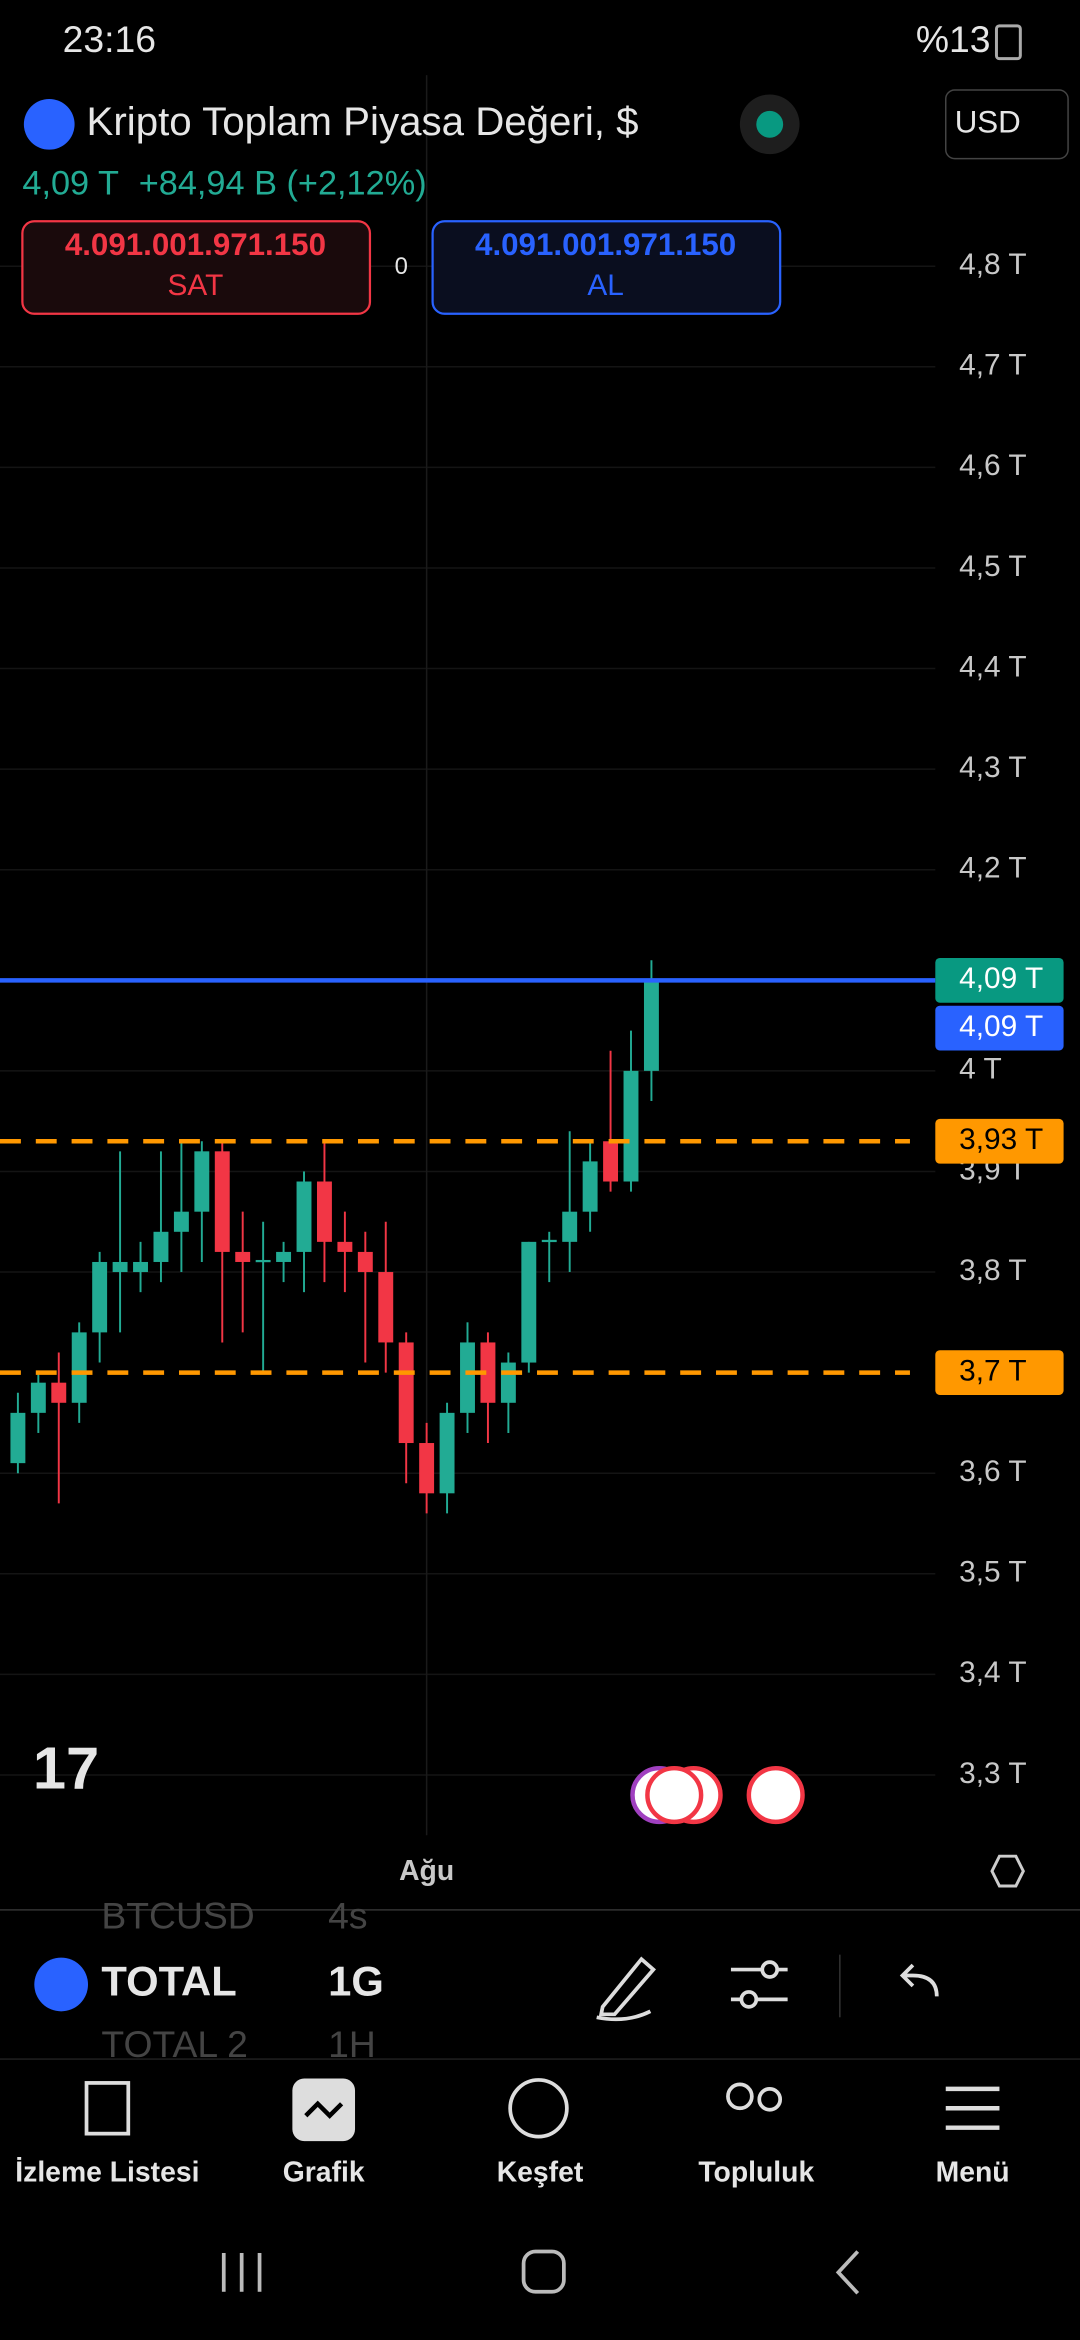  I want to click on nav-label: İzleme Listesi, so click(107, 2172).